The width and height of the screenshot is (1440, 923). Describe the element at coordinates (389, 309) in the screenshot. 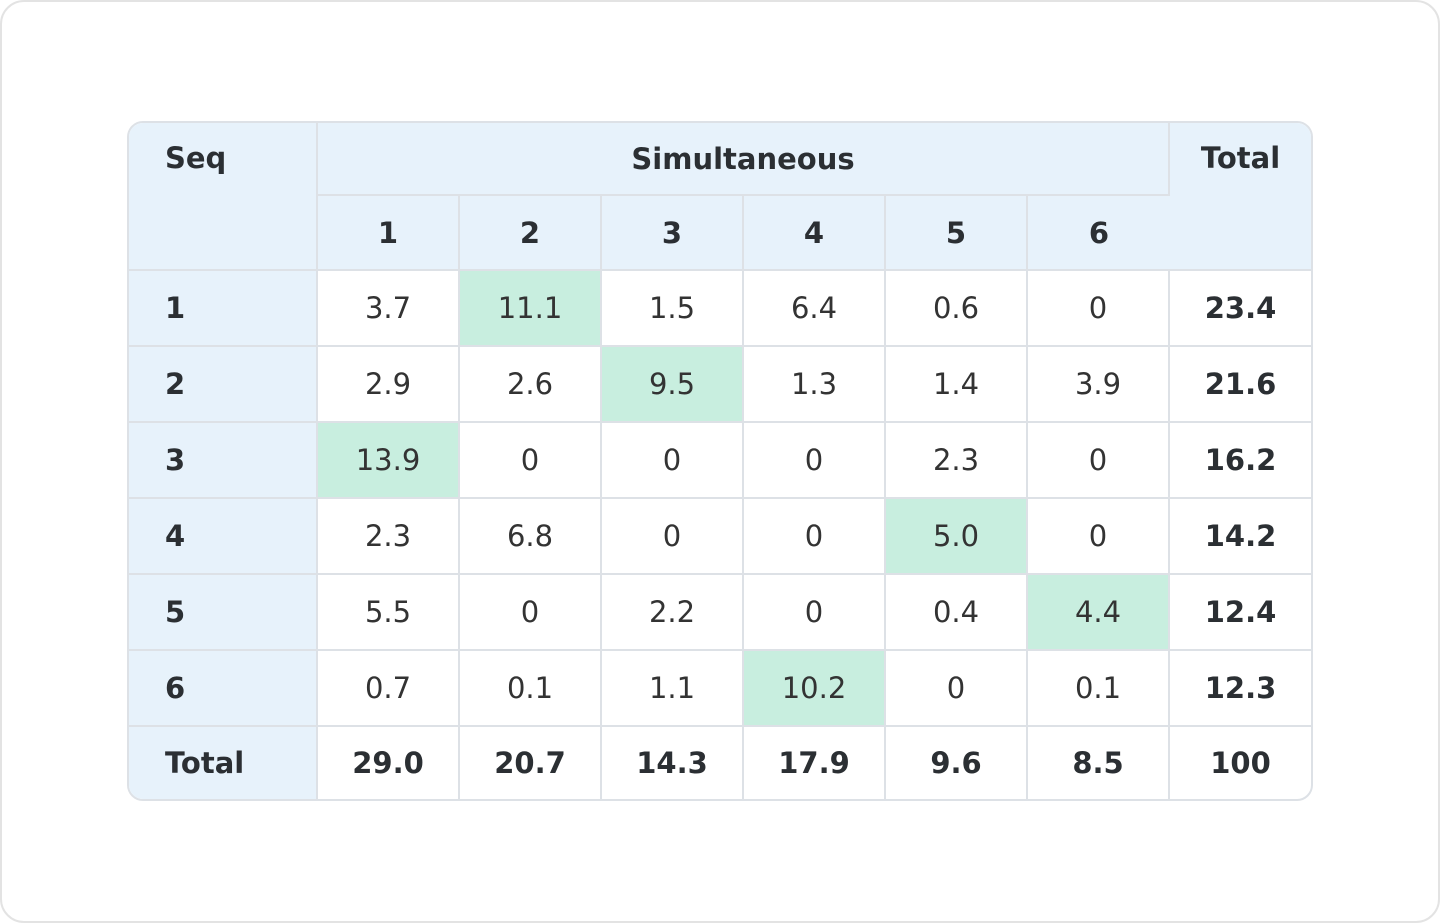

I see `cell: 3.7` at that location.